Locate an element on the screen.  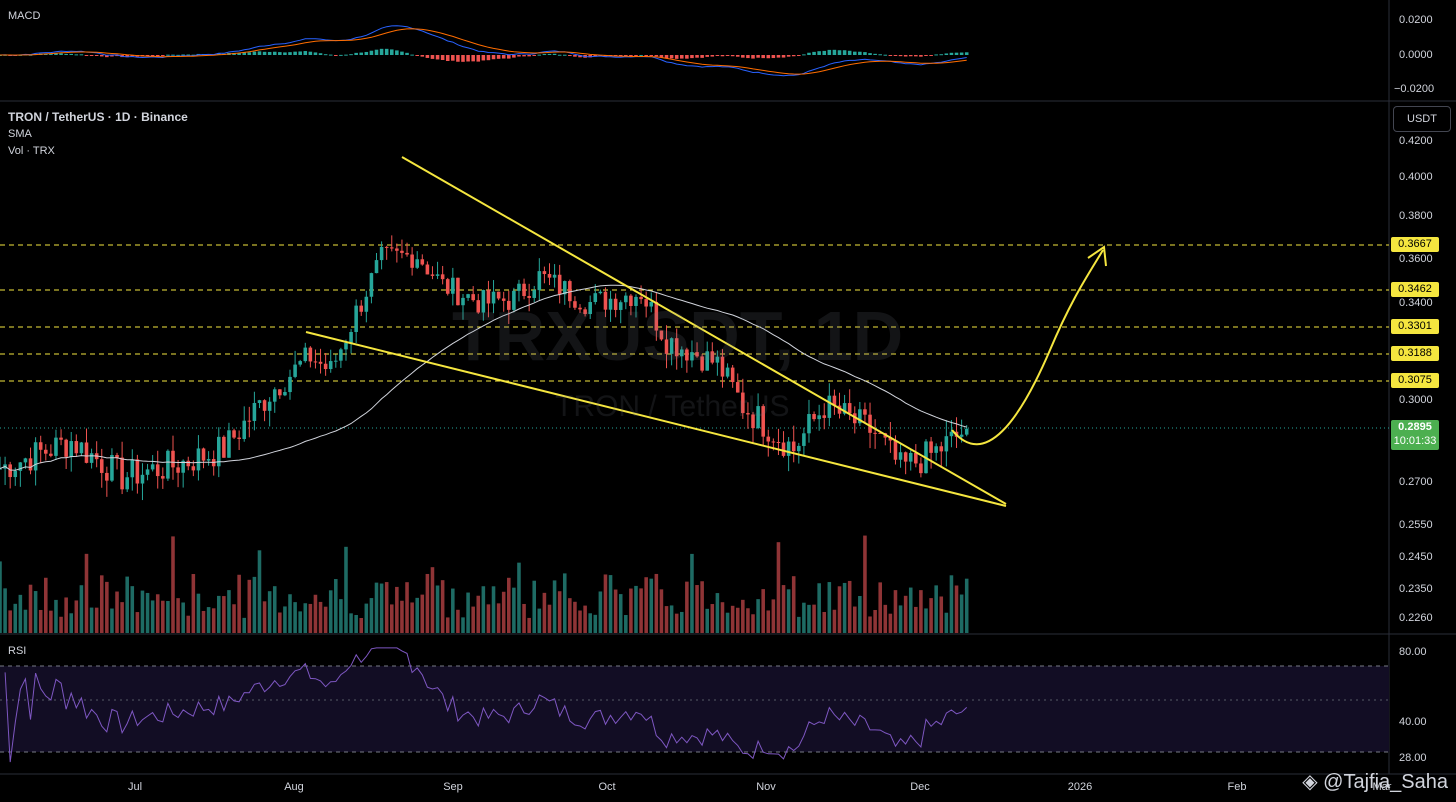
rsi-band is located at coordinates (694, 709).